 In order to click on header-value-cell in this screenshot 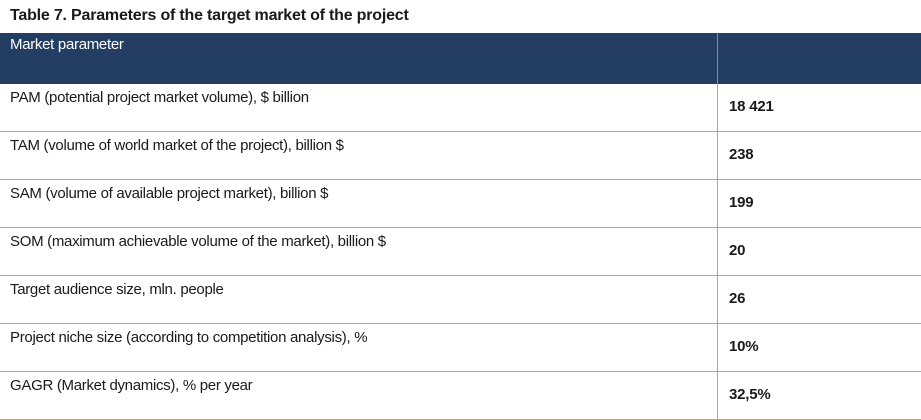, I will do `click(819, 58)`.